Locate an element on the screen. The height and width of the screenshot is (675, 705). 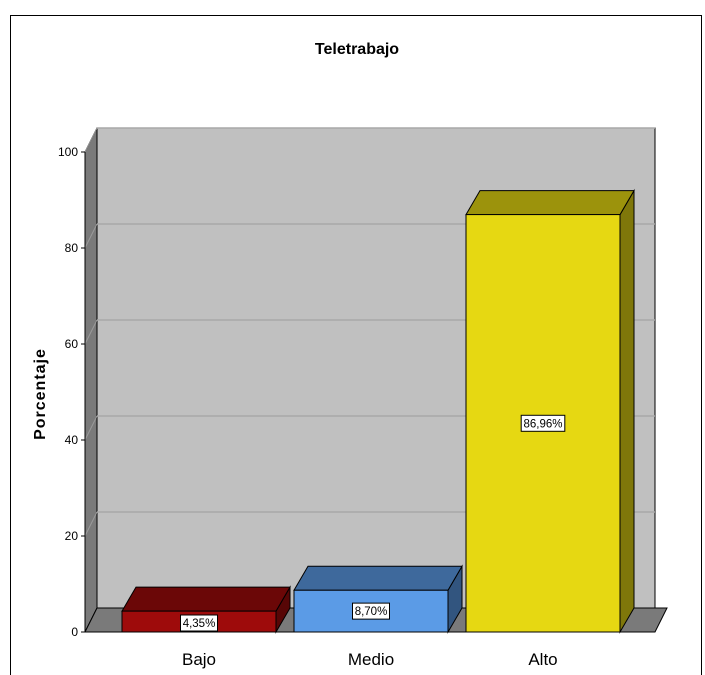
y-axis-label: Porcentaje is located at coordinates (40, 394).